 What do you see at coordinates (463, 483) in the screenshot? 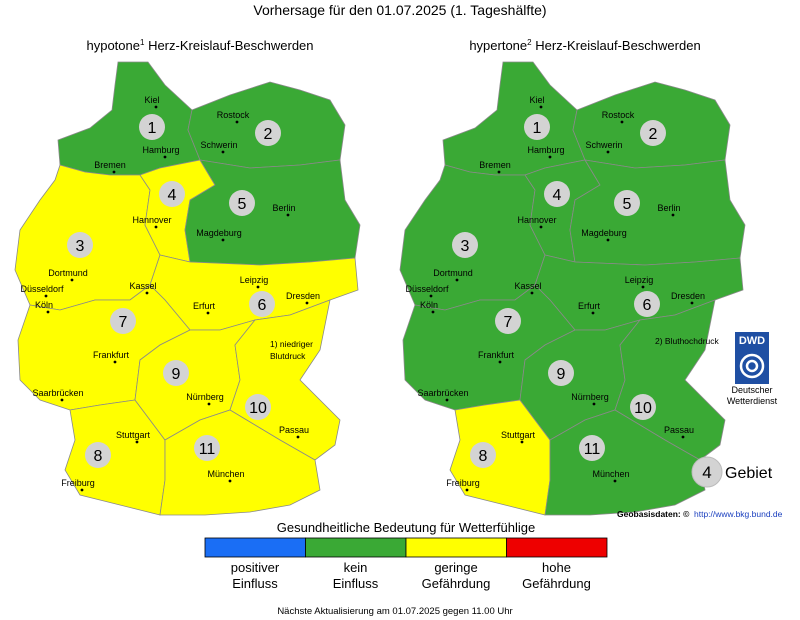
I see `city-label: Freiburg` at bounding box center [463, 483].